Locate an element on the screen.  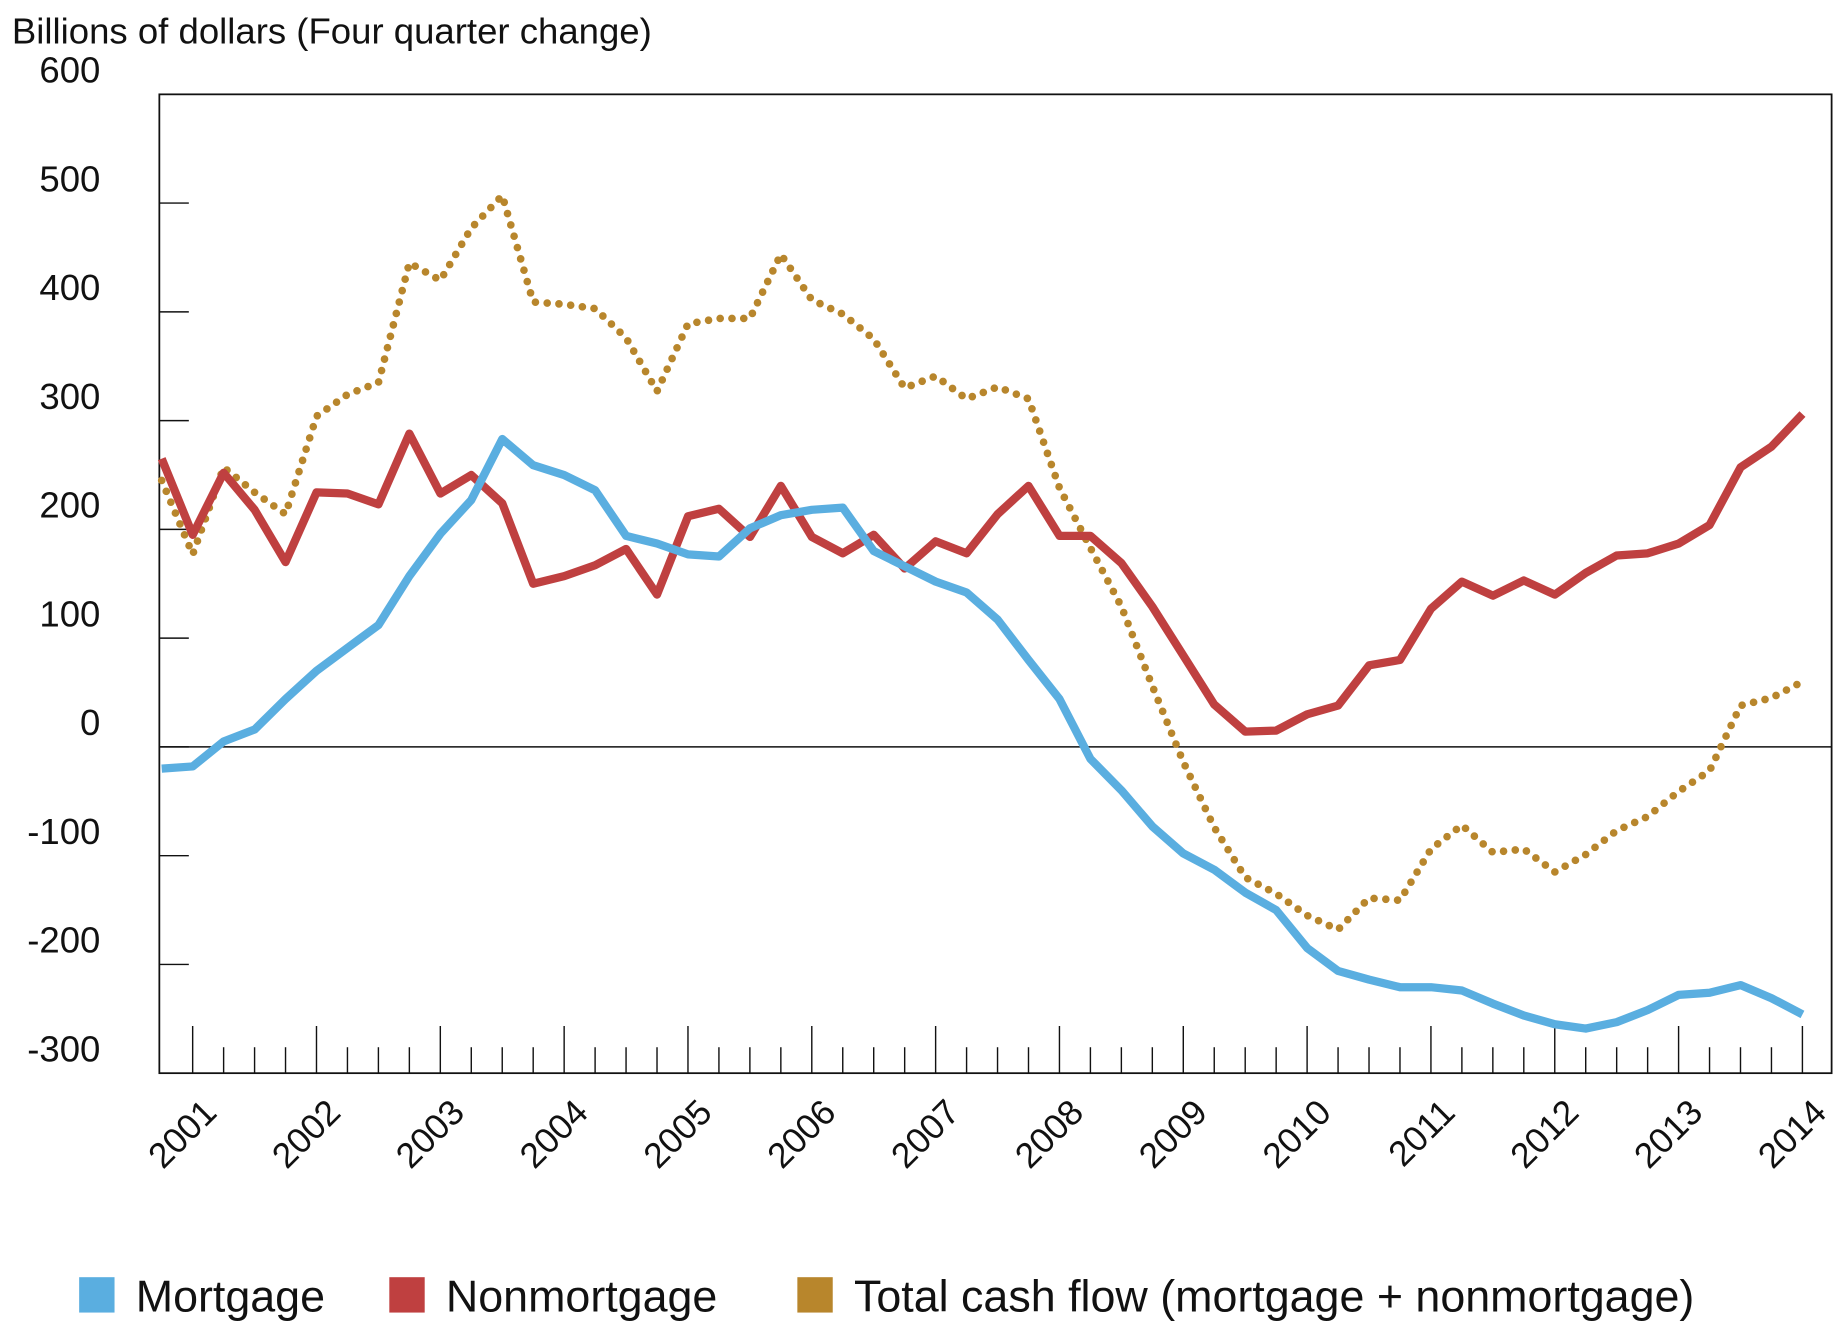
x-tick-label: 2007 is located at coordinates (925, 1134).